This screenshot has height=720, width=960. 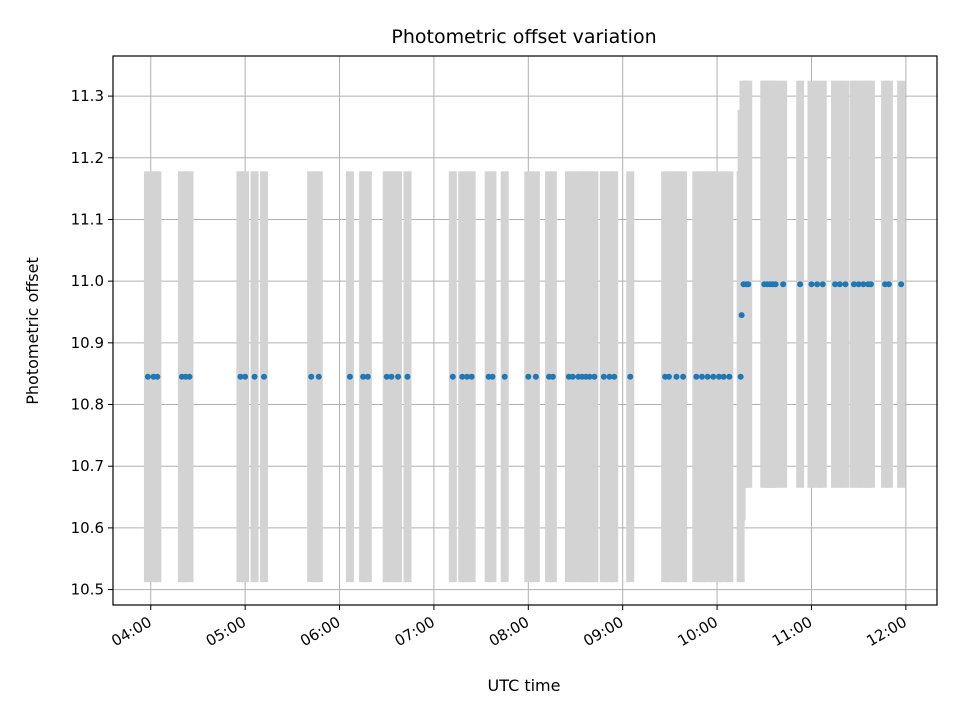 I want to click on y-tick-label: 11.0, so click(x=87, y=281).